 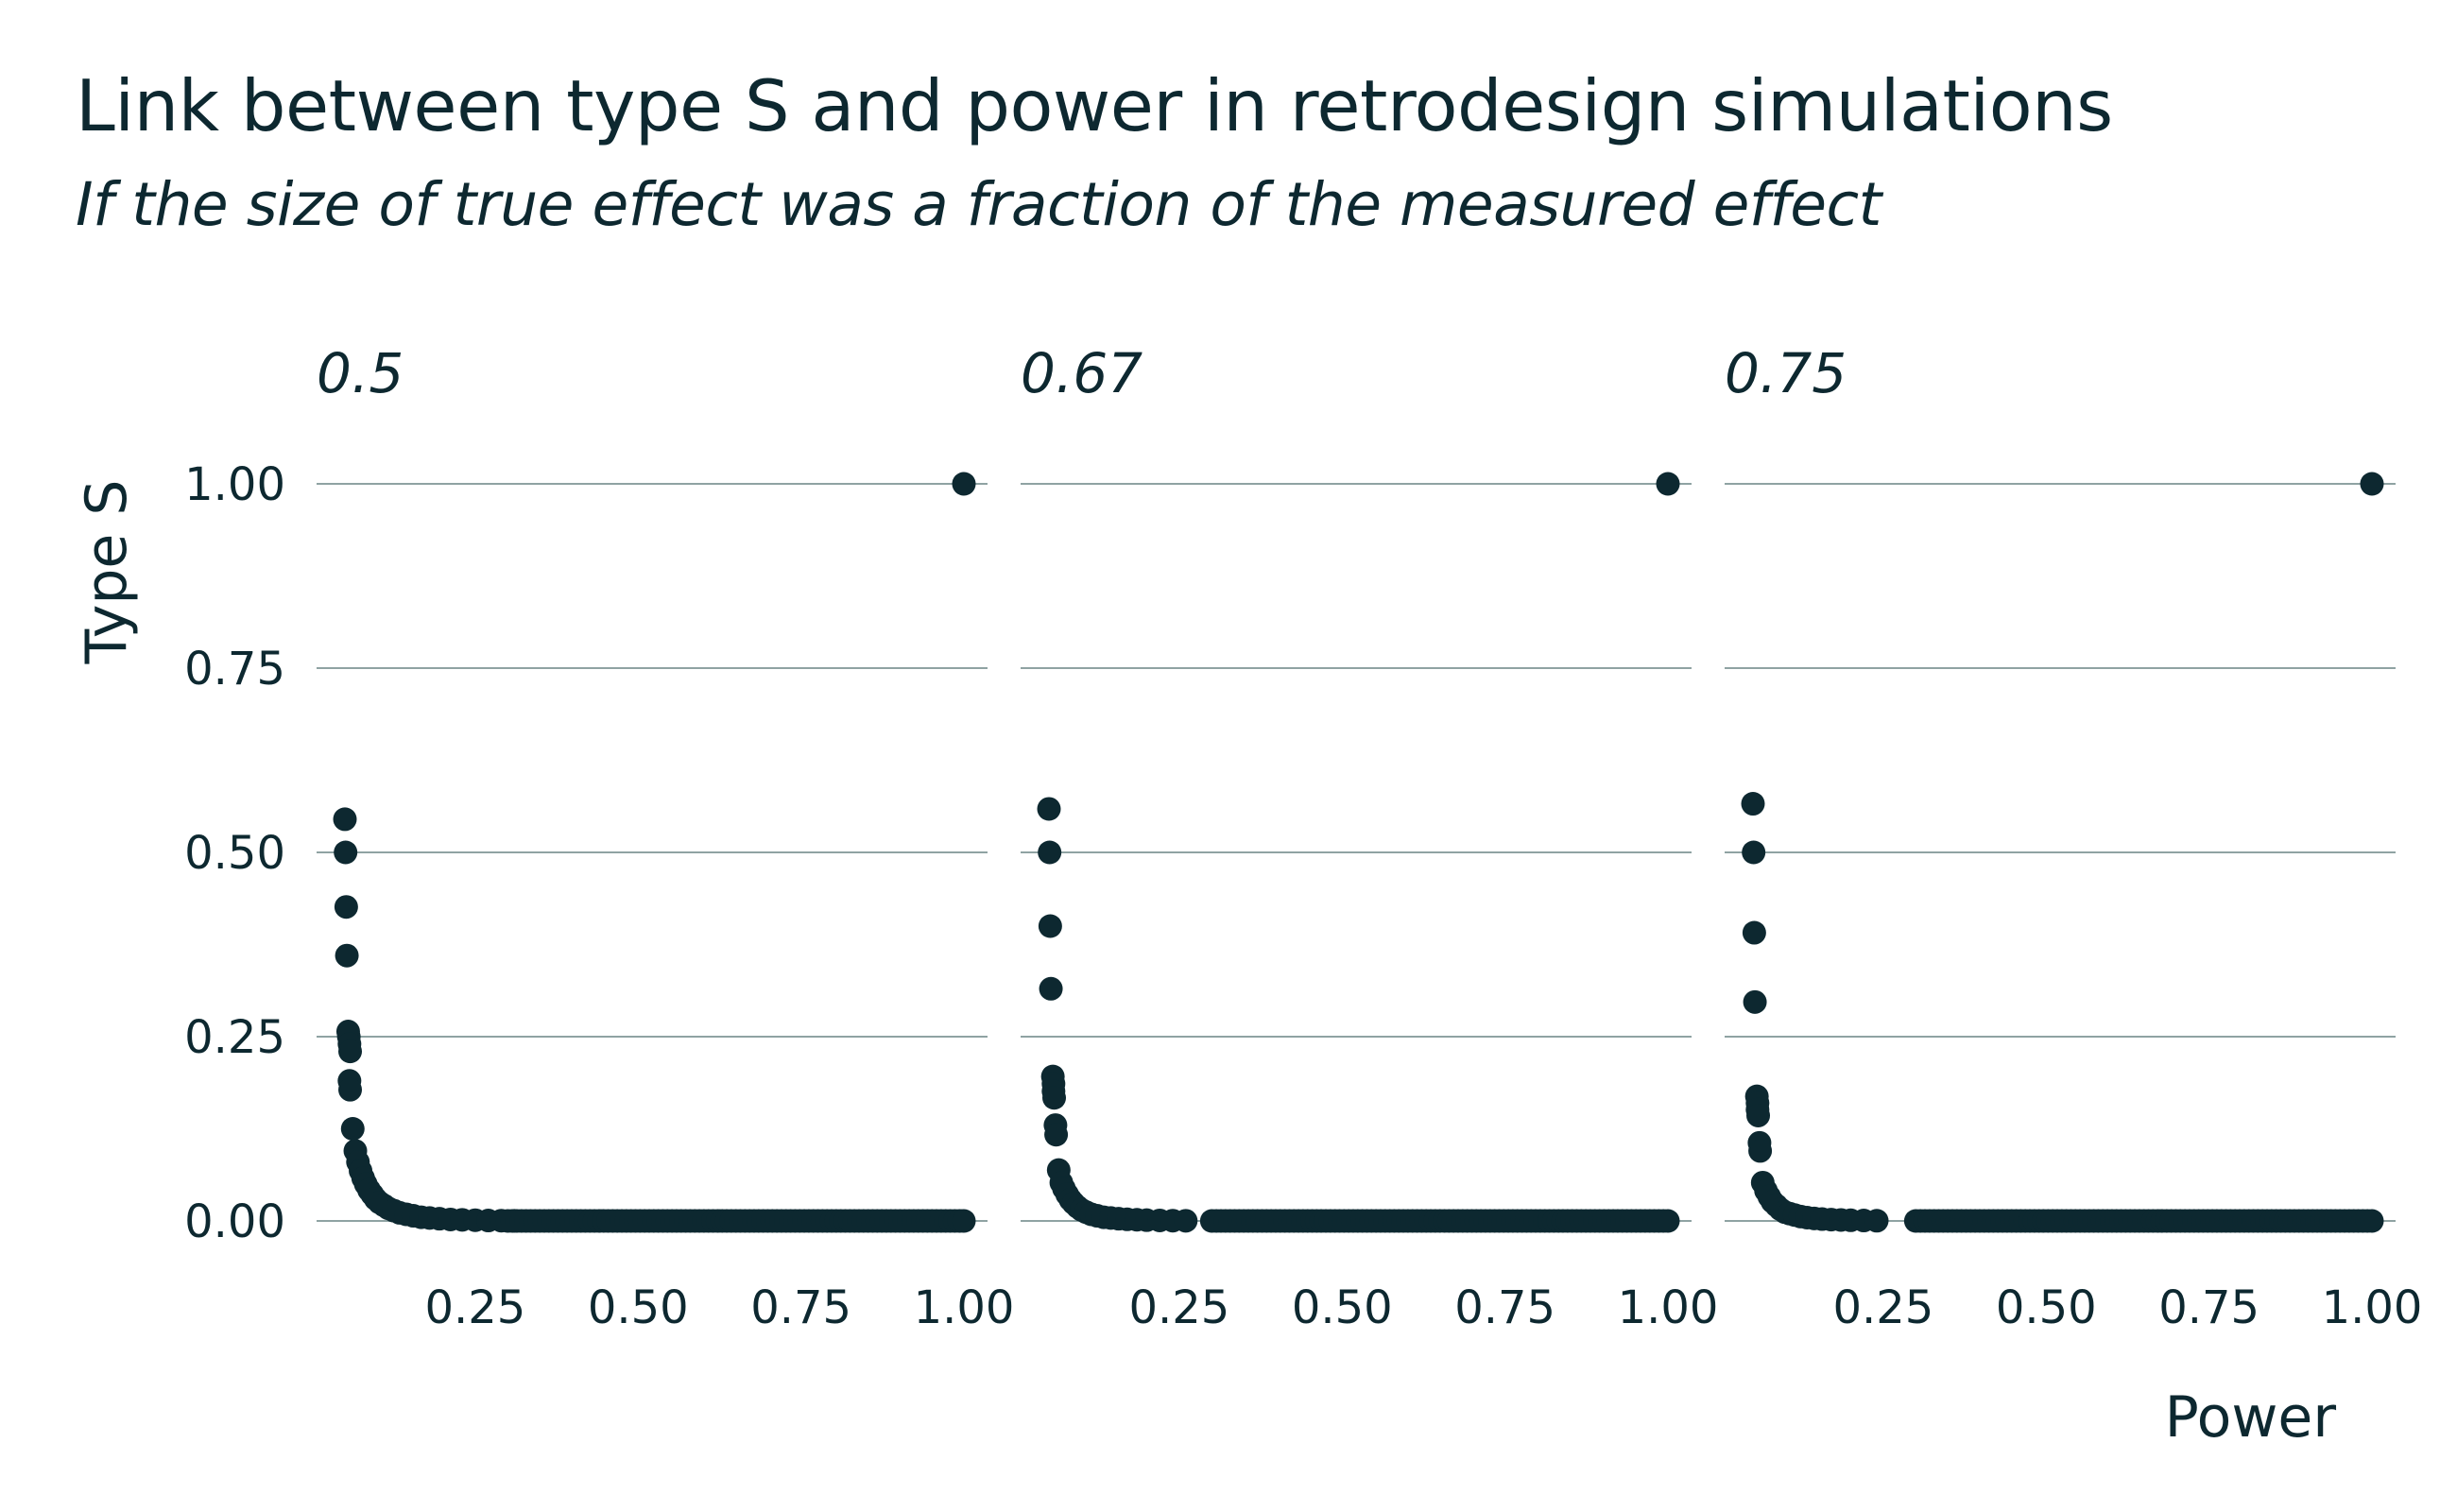 I want to click on facet-label: 0.75, so click(x=1786, y=373).